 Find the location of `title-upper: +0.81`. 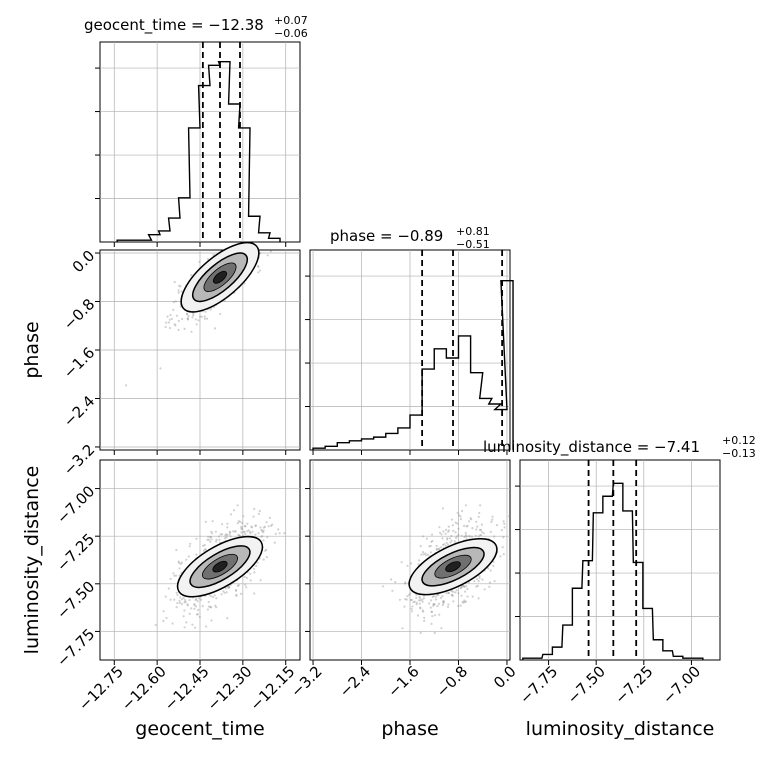

title-upper: +0.81 is located at coordinates (473, 231).